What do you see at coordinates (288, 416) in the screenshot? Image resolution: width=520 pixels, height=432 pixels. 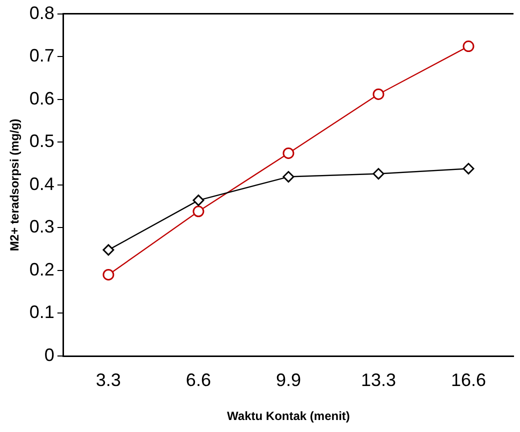 I see `x-axis-title: Waktu Kontak (menit)` at bounding box center [288, 416].